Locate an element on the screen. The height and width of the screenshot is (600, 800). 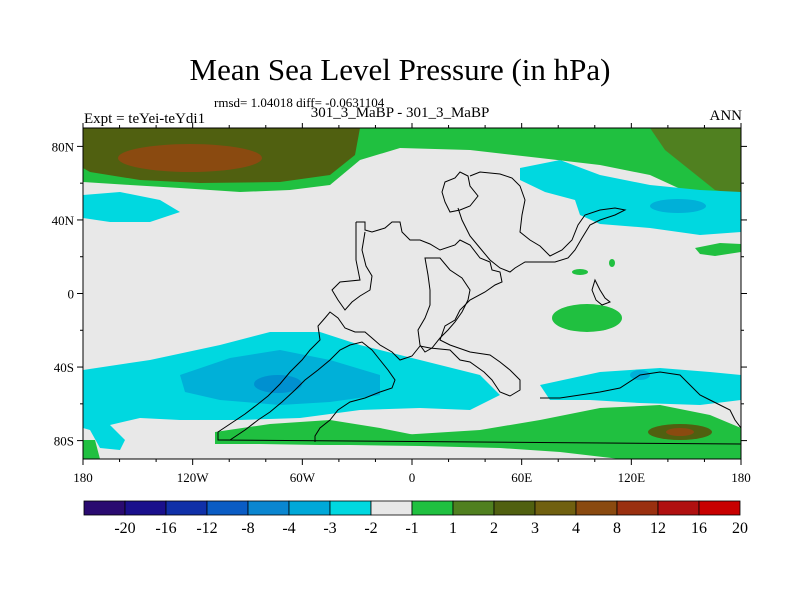
y-tick-label: 0 is located at coordinates (71, 294).